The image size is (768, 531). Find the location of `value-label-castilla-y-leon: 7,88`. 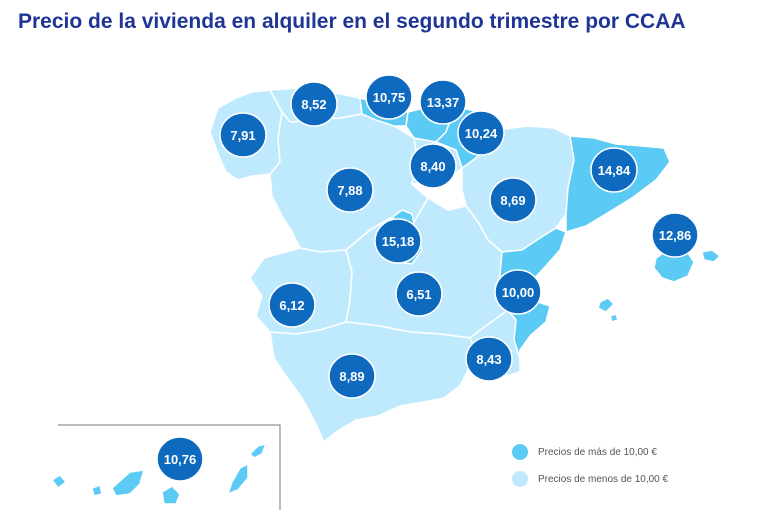

value-label-castilla-y-leon: 7,88 is located at coordinates (349, 190).